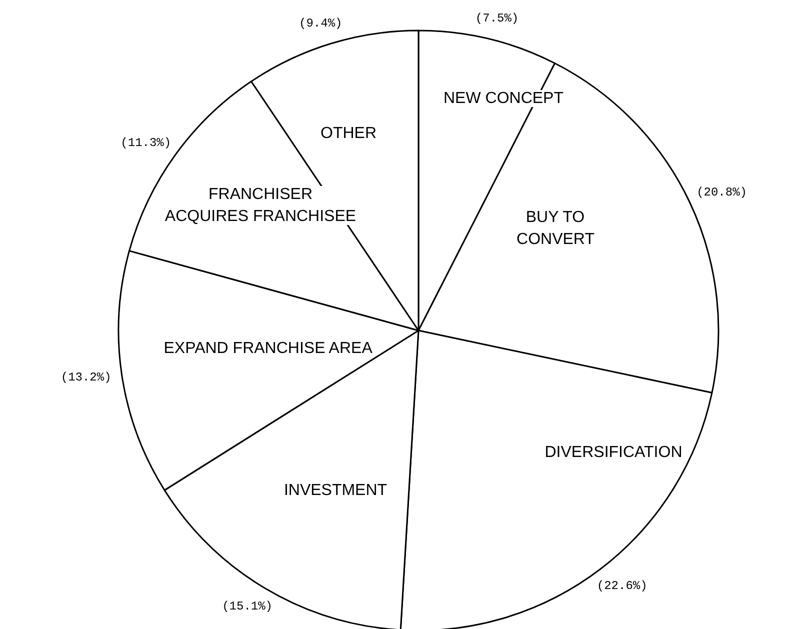 The height and width of the screenshot is (629, 799). Describe the element at coordinates (348, 133) in the screenshot. I see `slice-label: OTHER` at that location.